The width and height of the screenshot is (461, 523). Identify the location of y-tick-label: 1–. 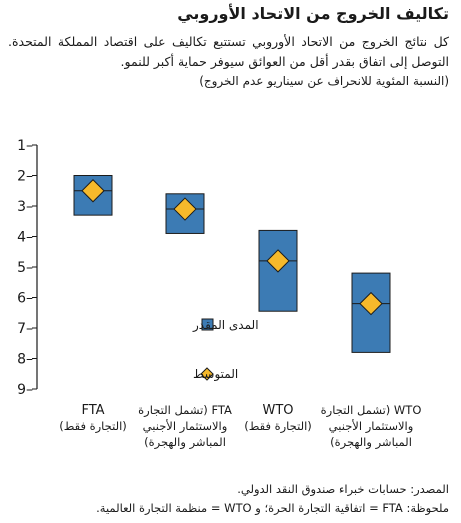
(25, 146).